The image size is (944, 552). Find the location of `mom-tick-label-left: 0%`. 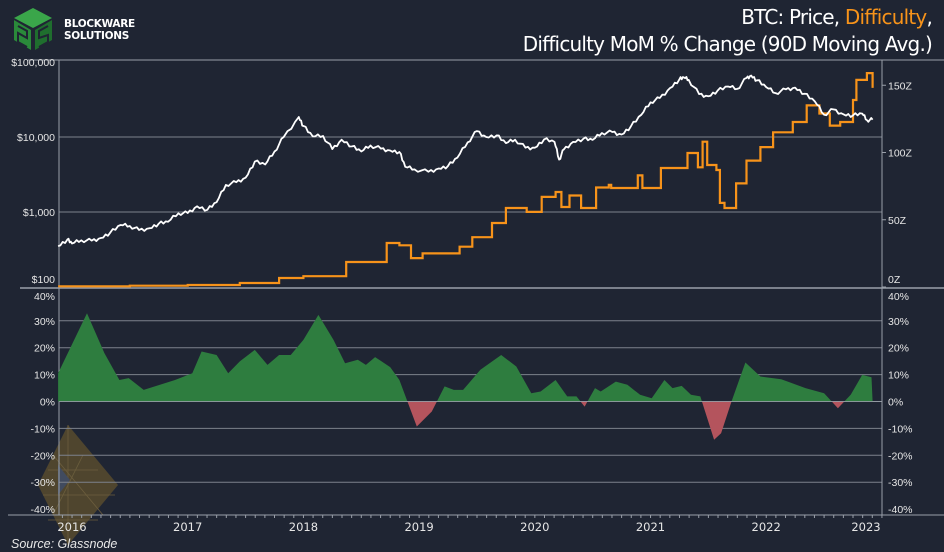

mom-tick-label-left: 0% is located at coordinates (47, 403).